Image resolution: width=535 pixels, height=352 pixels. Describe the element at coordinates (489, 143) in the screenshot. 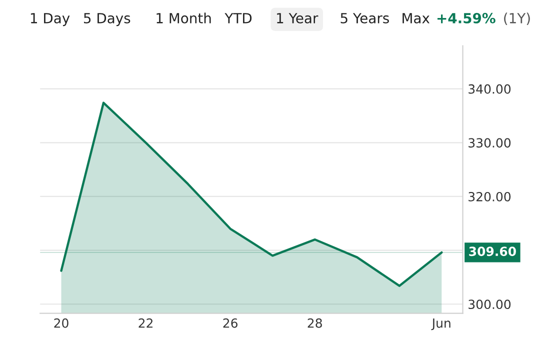

I see `y-tick-label: 330.00` at that location.